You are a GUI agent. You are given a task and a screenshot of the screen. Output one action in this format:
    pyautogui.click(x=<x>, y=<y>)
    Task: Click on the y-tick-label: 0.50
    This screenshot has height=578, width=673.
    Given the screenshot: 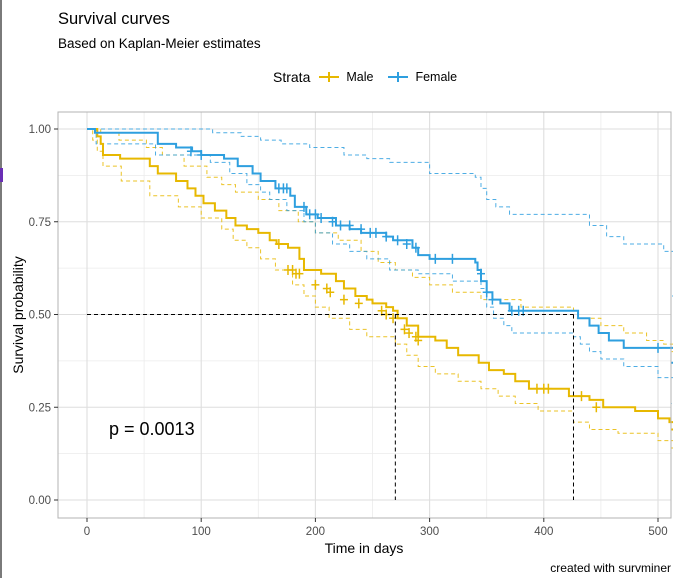 What is the action you would take?
    pyautogui.click(x=40, y=316)
    